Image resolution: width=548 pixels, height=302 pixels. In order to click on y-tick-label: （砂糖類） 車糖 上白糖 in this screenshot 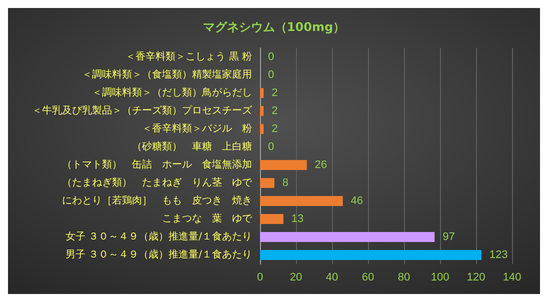, I will do `click(192, 146)`.